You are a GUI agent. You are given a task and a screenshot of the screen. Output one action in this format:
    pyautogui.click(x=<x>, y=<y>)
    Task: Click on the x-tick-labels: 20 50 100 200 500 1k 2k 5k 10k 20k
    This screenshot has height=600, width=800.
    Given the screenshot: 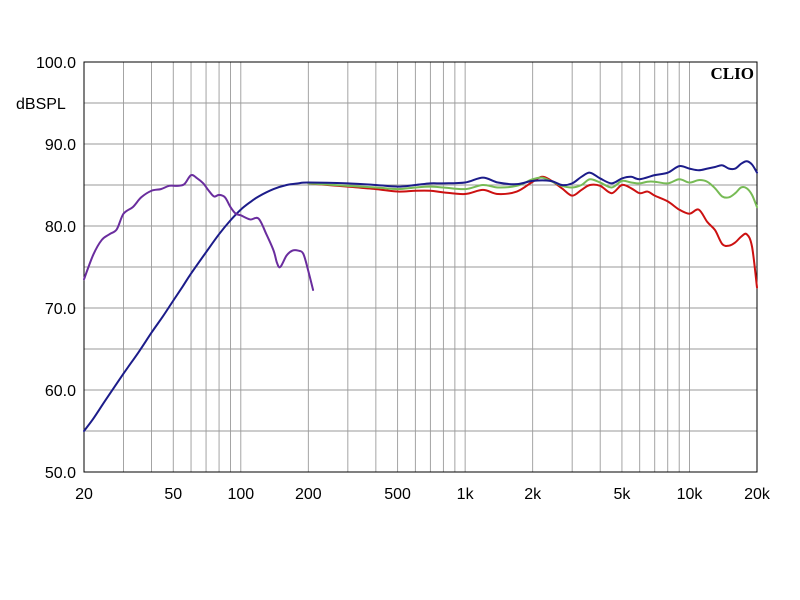 What is the action you would take?
    pyautogui.click(x=423, y=494)
    